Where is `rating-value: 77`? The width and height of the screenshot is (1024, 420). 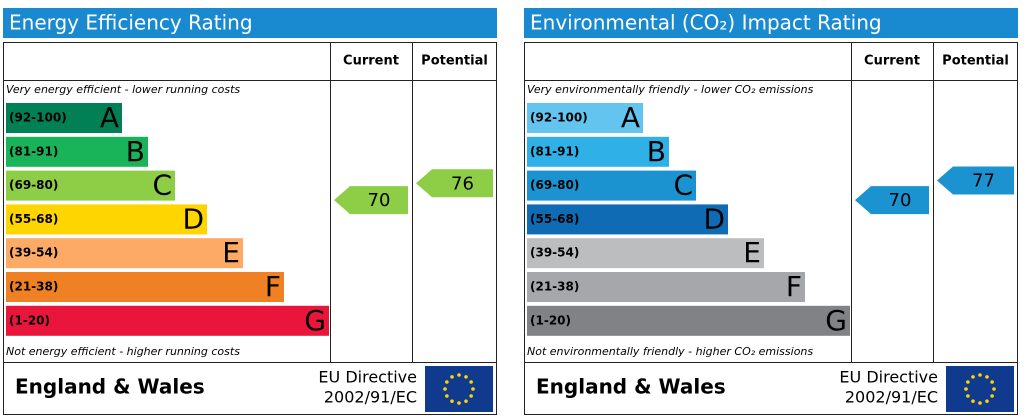
rating-value: 77 is located at coordinates (983, 180).